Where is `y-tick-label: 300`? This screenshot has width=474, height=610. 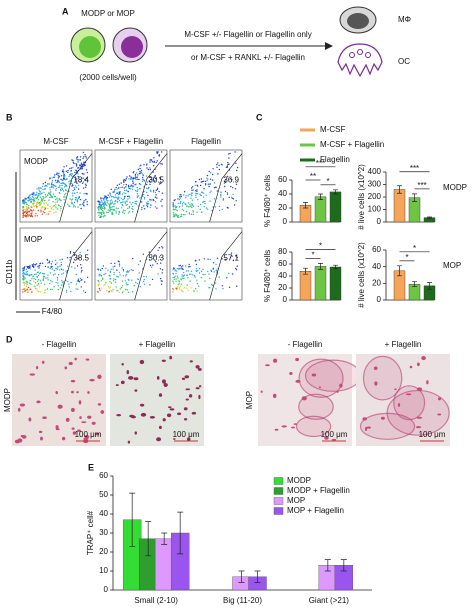 y-tick-label: 300 is located at coordinates (375, 184).